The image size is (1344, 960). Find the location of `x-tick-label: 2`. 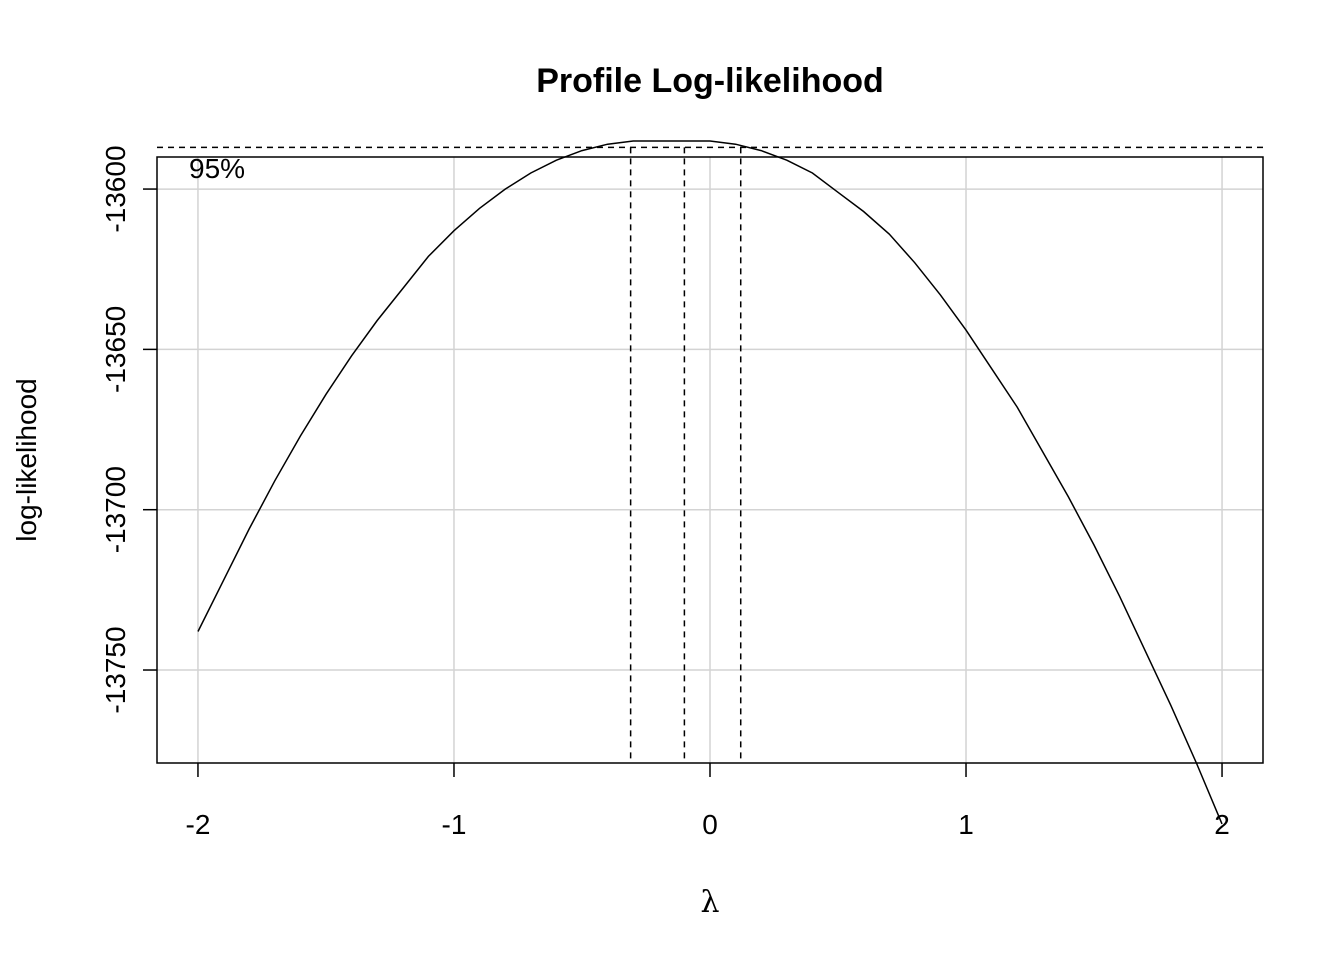

x-tick-label: 2 is located at coordinates (1222, 824).